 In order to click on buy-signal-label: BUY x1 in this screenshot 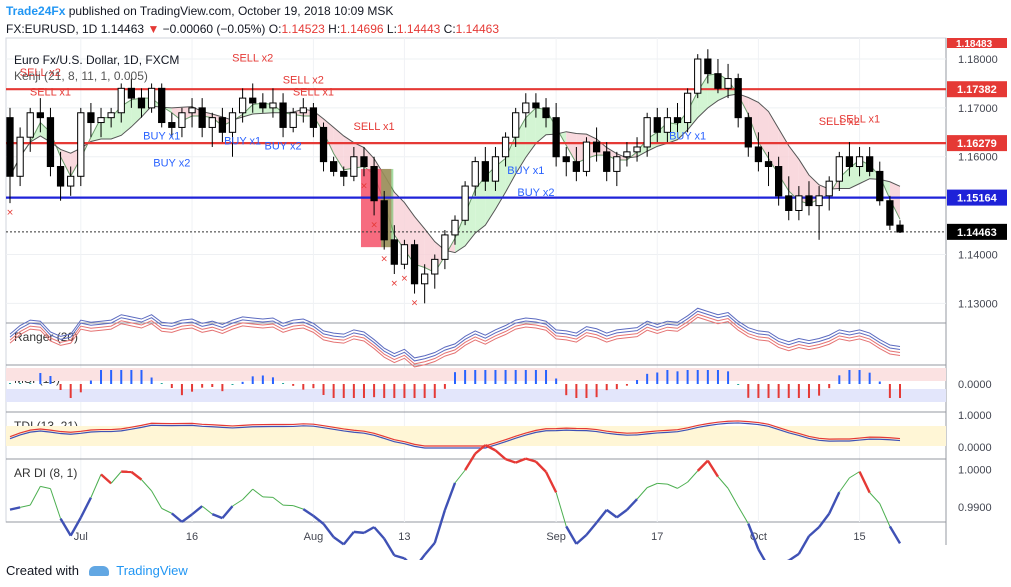, I will do `click(242, 142)`.